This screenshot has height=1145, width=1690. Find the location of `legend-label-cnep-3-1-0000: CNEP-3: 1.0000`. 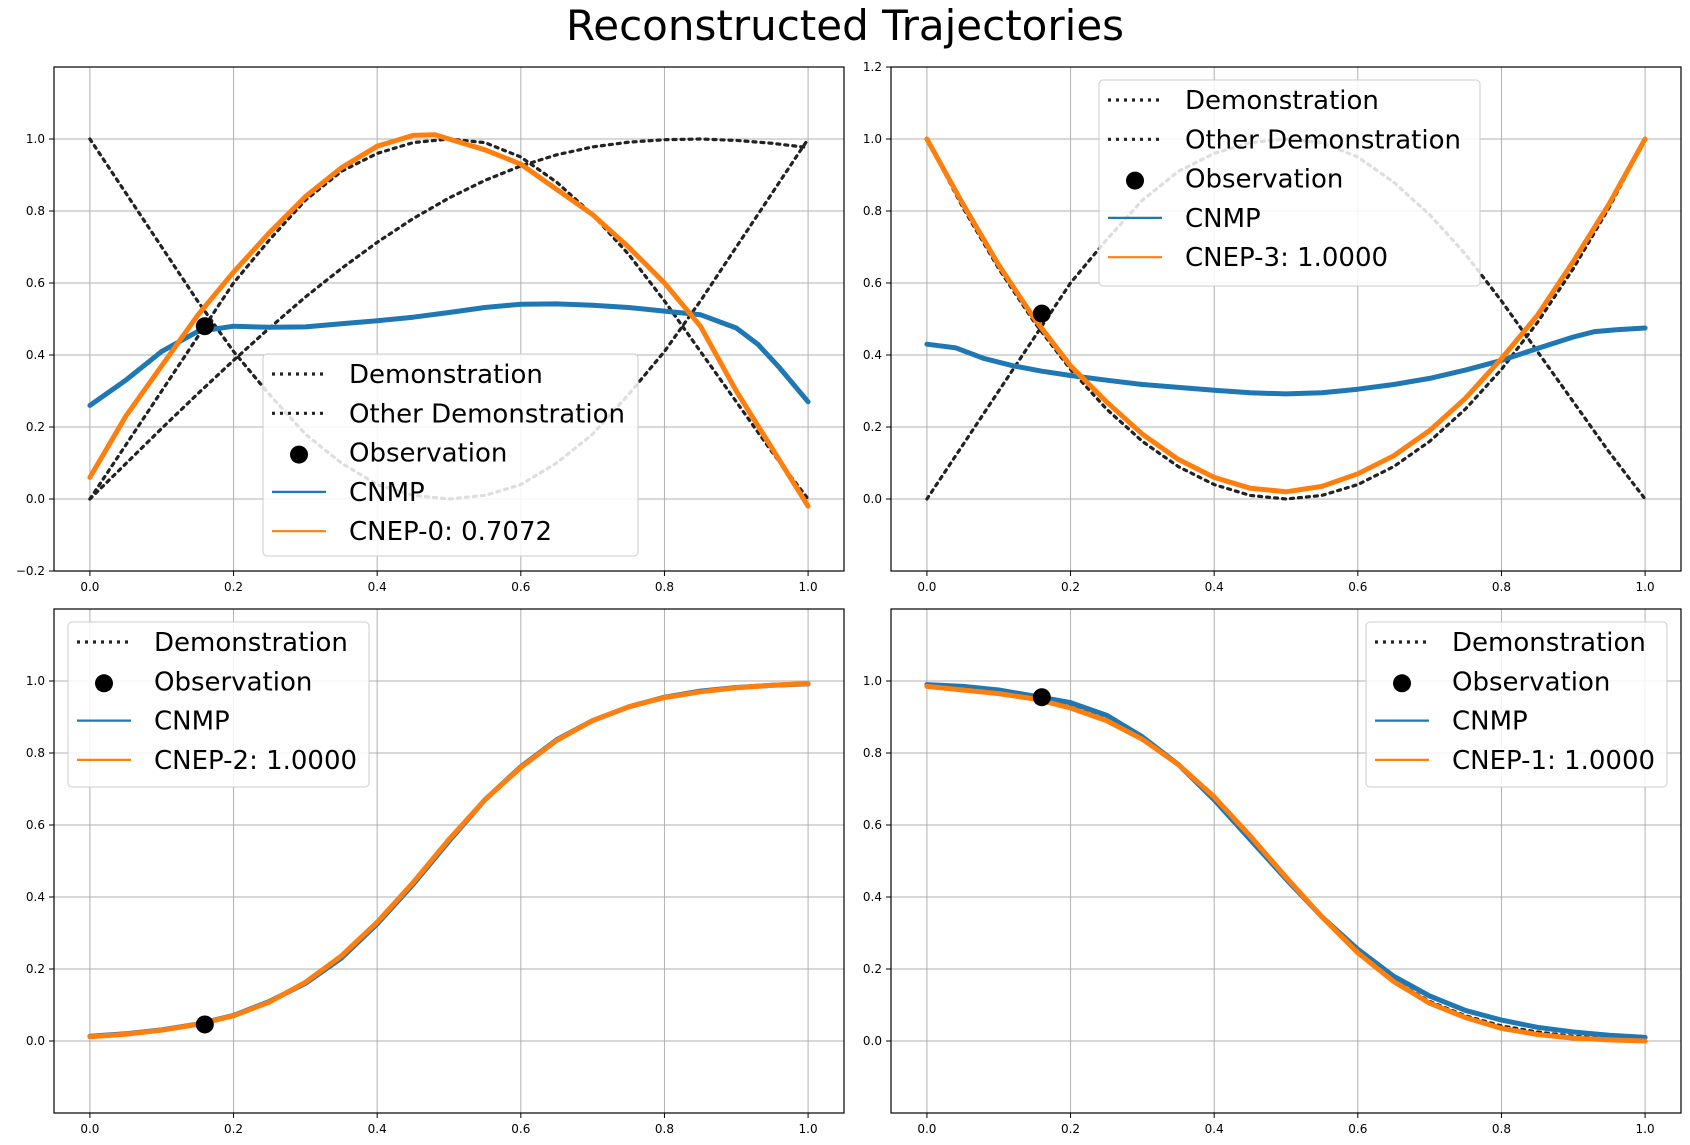

legend-label-cnep-3-1-0000: CNEP-3: 1.0000 is located at coordinates (1286, 258).